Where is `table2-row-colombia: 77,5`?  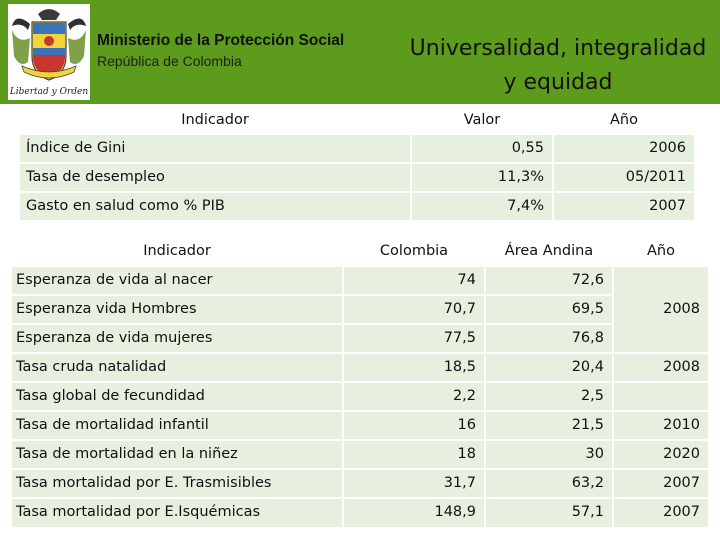 table2-row-colombia: 77,5 is located at coordinates (414, 338).